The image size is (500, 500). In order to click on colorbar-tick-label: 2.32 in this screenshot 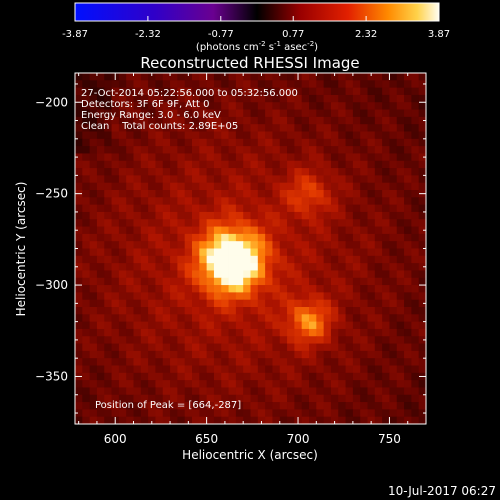, I will do `click(366, 34)`.